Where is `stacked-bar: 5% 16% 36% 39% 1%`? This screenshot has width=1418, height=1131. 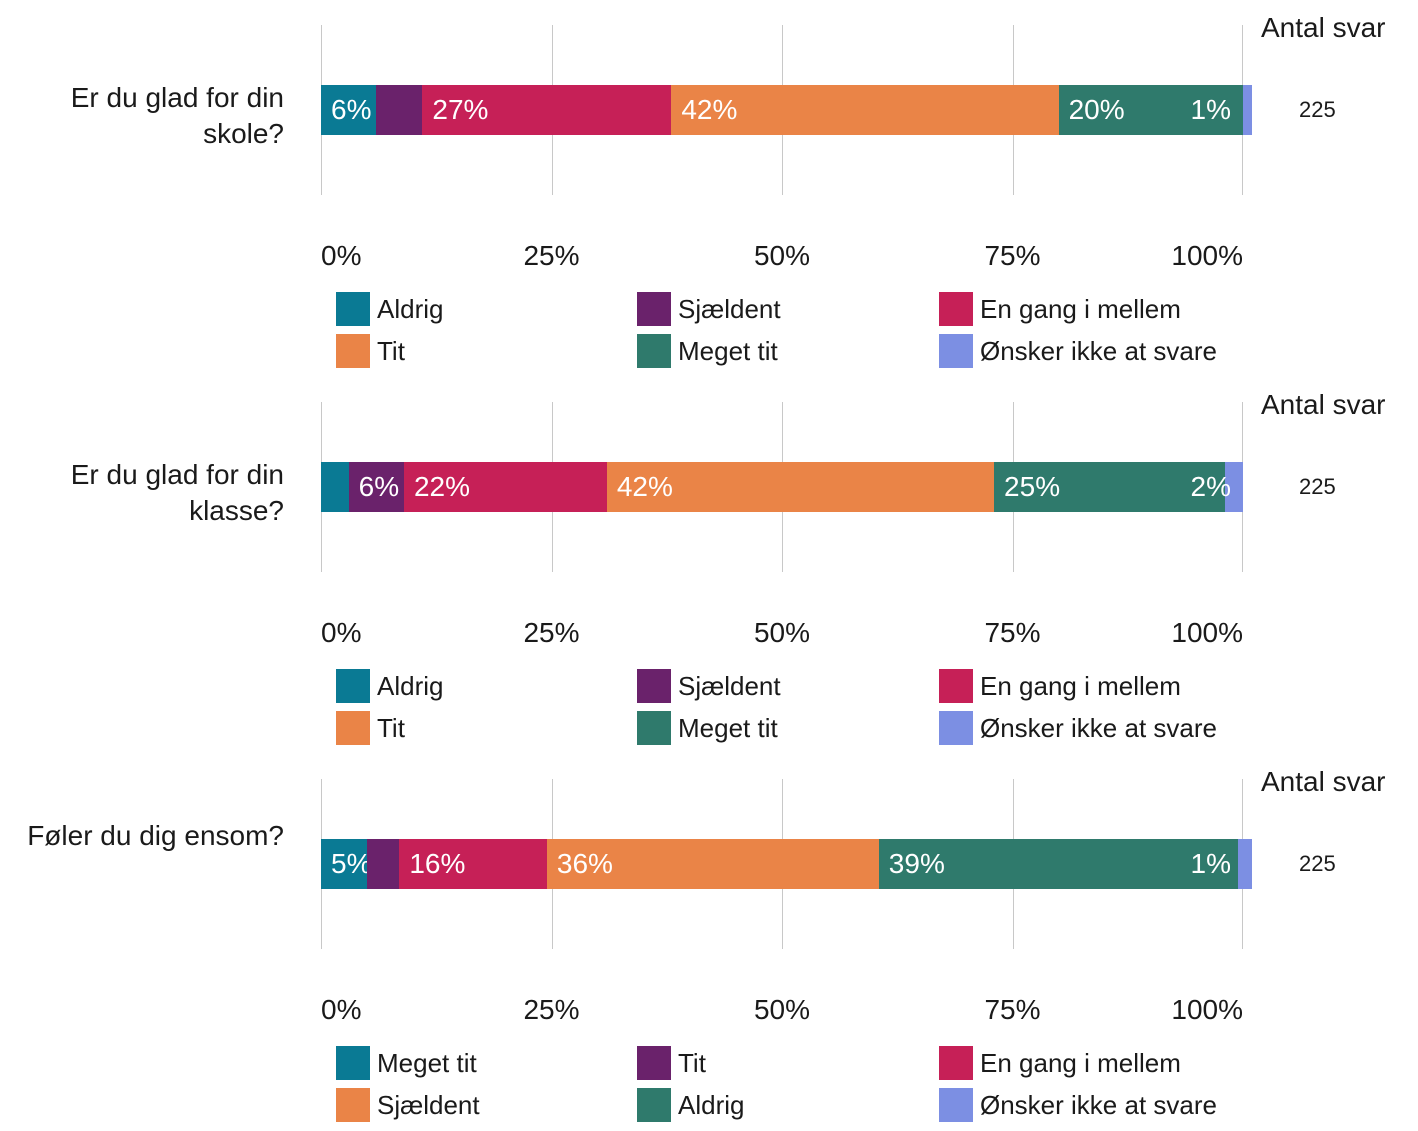 stacked-bar: 5% 16% 36% 39% 1% is located at coordinates (787, 864).